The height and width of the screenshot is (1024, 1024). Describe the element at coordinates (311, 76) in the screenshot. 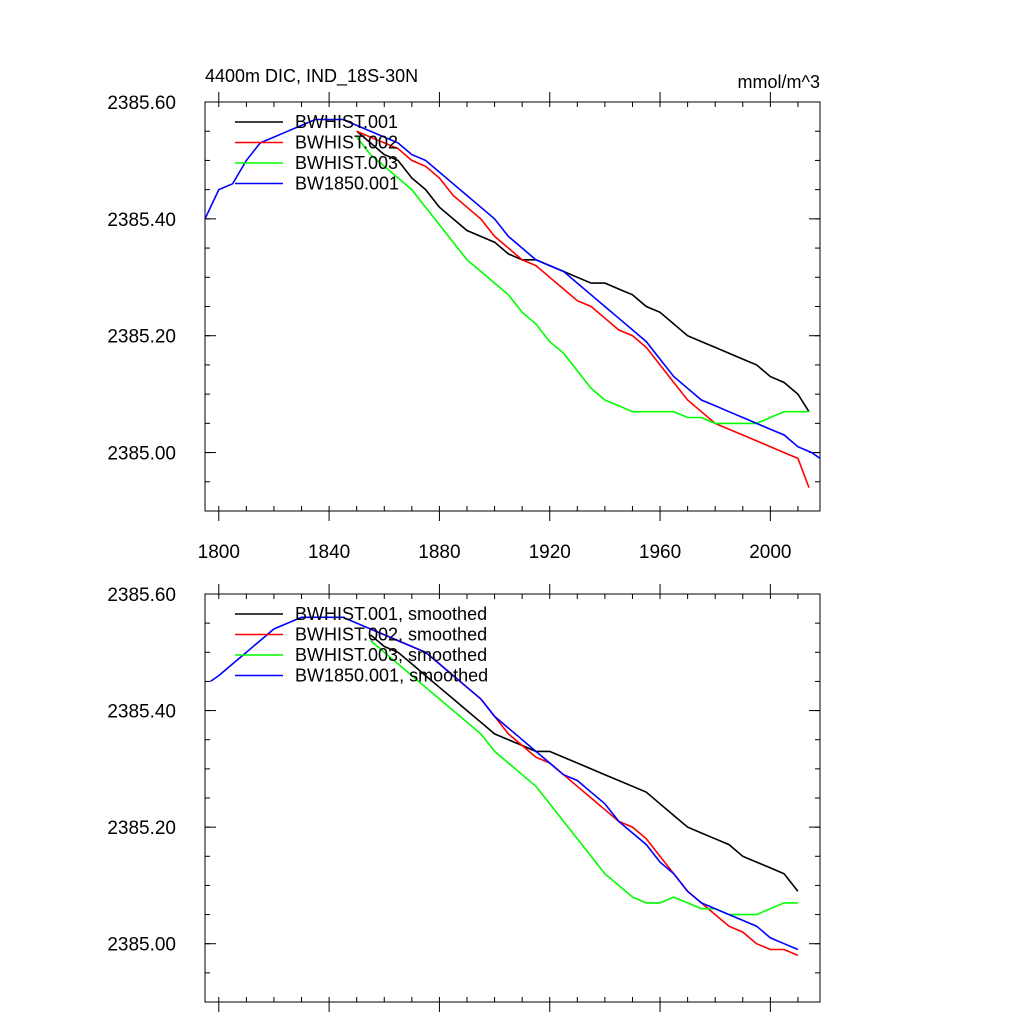

I see `panel-title-left: 4400m DIC, IND_18S-30N` at that location.